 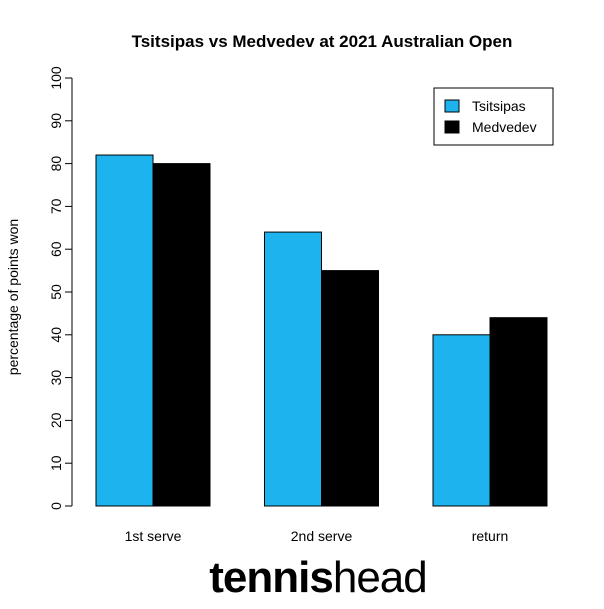 What do you see at coordinates (490, 536) in the screenshot?
I see `x-tick-label: return` at bounding box center [490, 536].